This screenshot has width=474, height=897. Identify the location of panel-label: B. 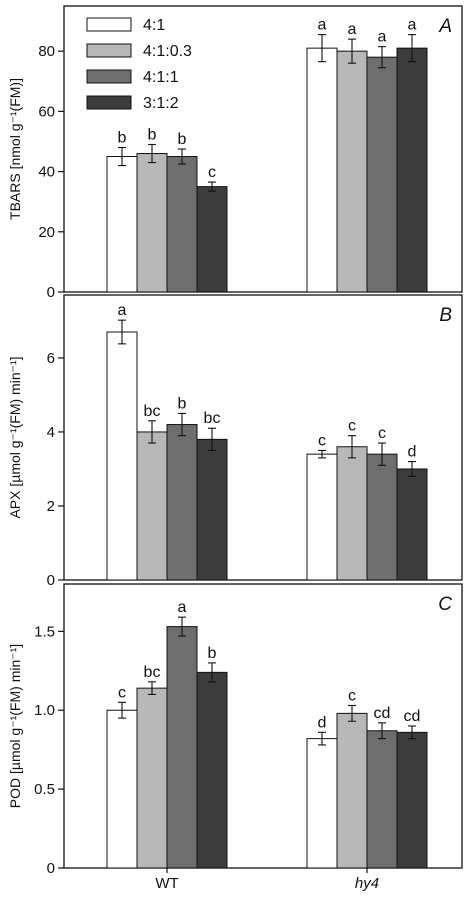
(445, 315).